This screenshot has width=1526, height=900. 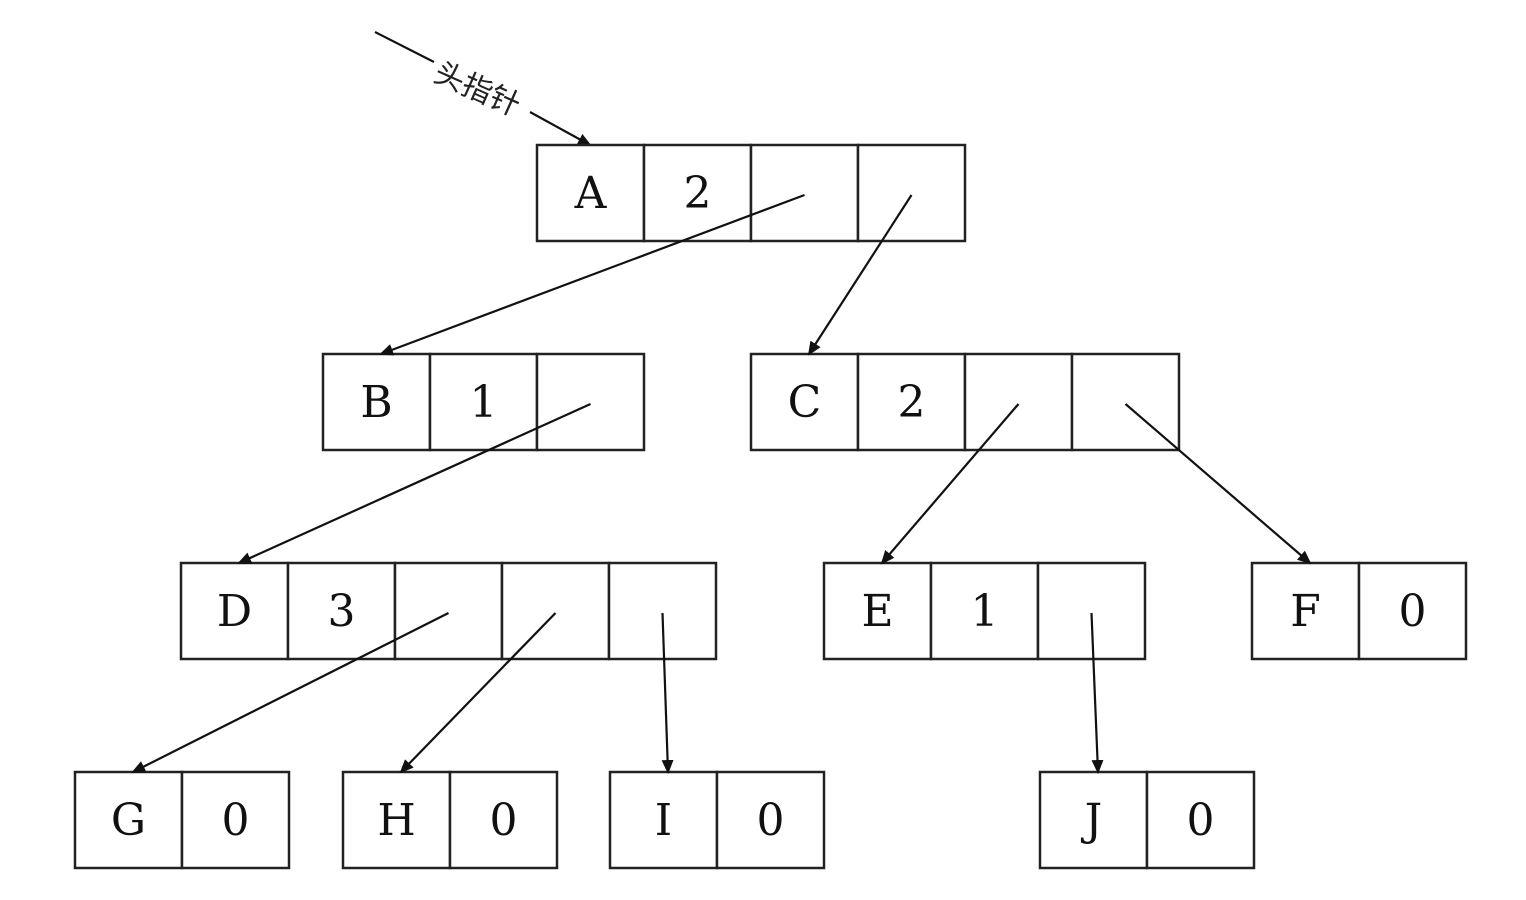 I want to click on node-J-degree-text: 0, so click(x=1201, y=820).